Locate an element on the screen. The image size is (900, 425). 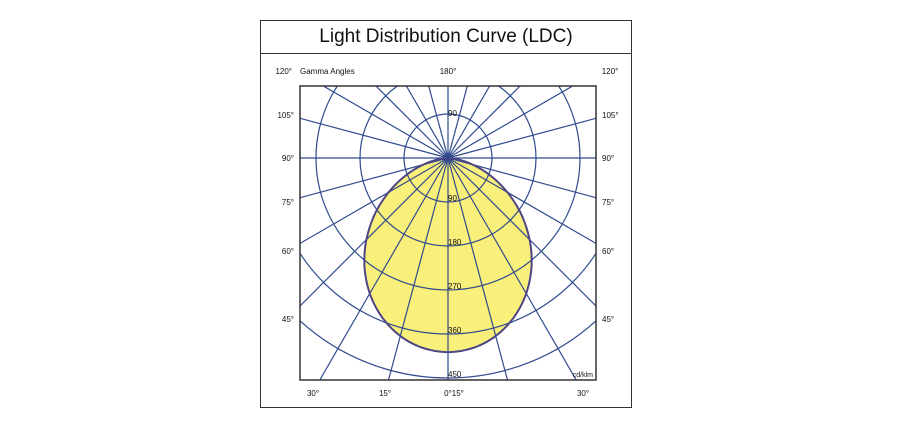
distribution-curve is located at coordinates (448, 255).